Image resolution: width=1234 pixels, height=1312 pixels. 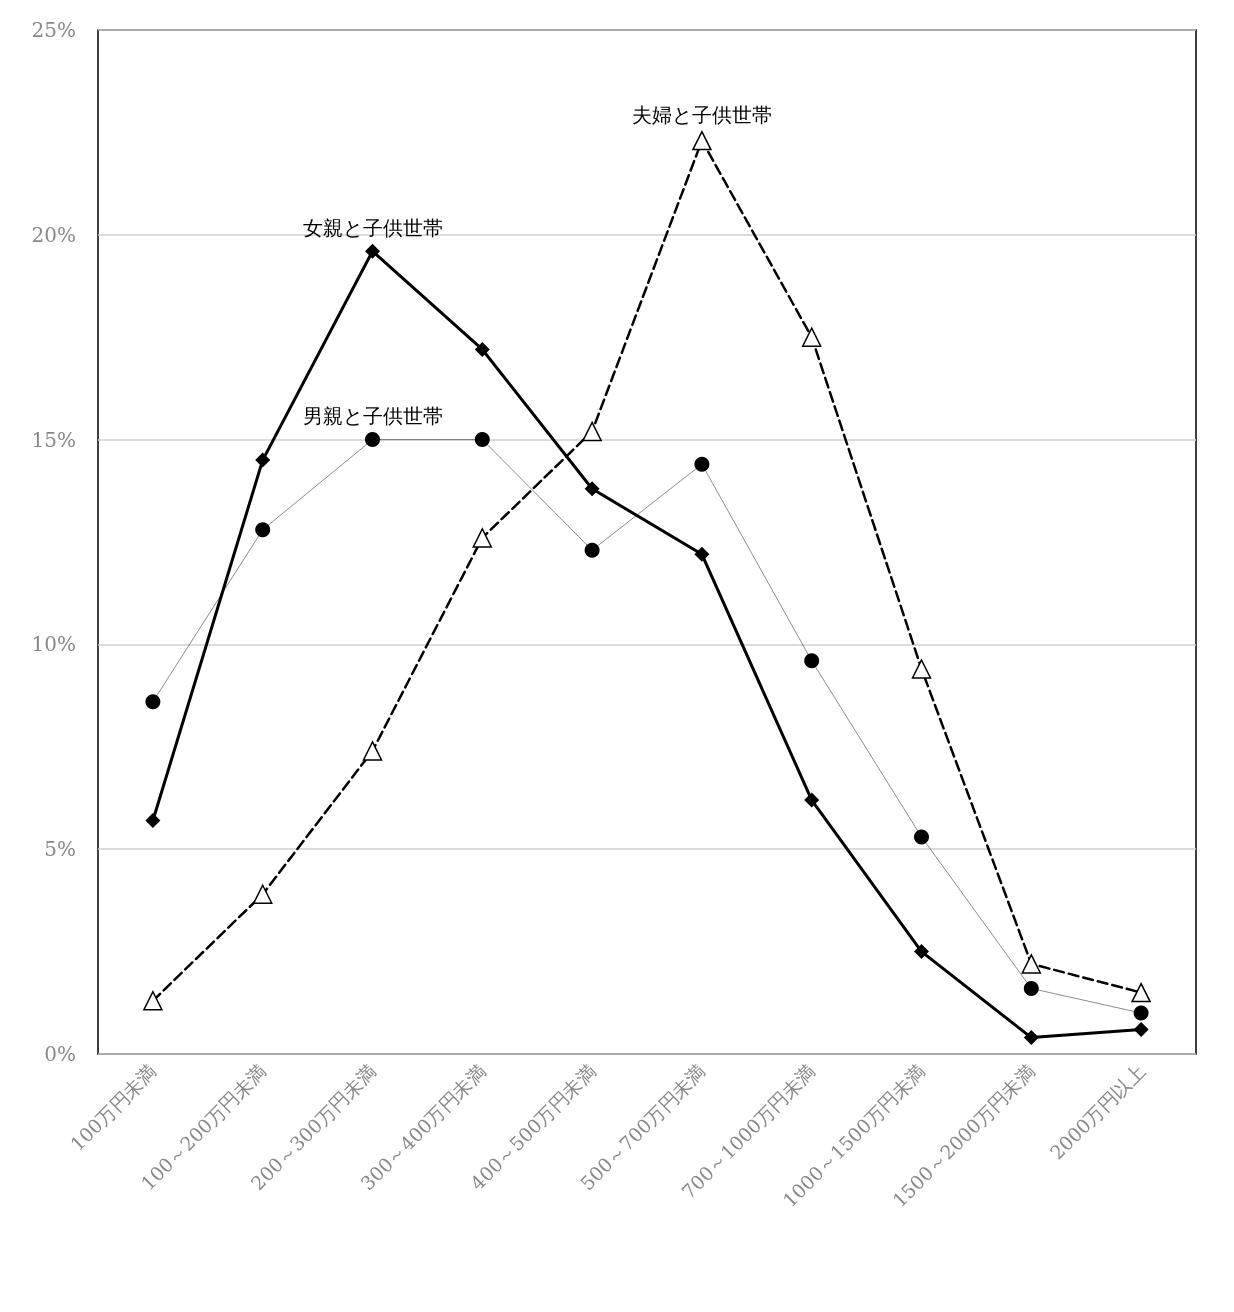 I want to click on series-label: 男親と子供世帯, so click(x=372, y=416).